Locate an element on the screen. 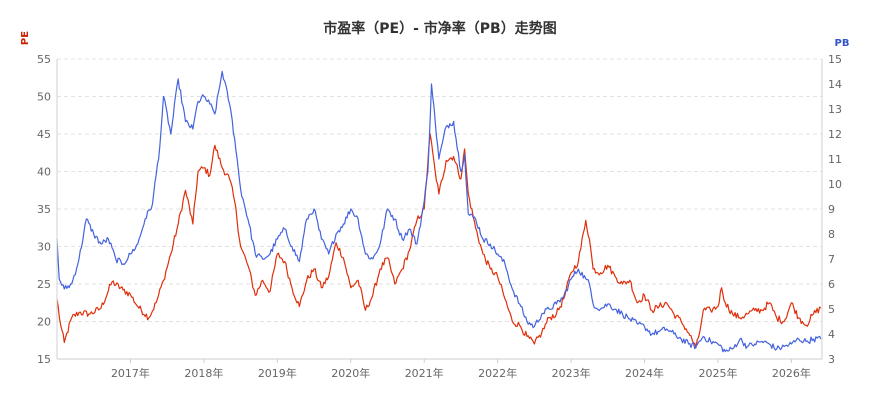 The image size is (881, 404). right-tick-label: 12 is located at coordinates (835, 134).